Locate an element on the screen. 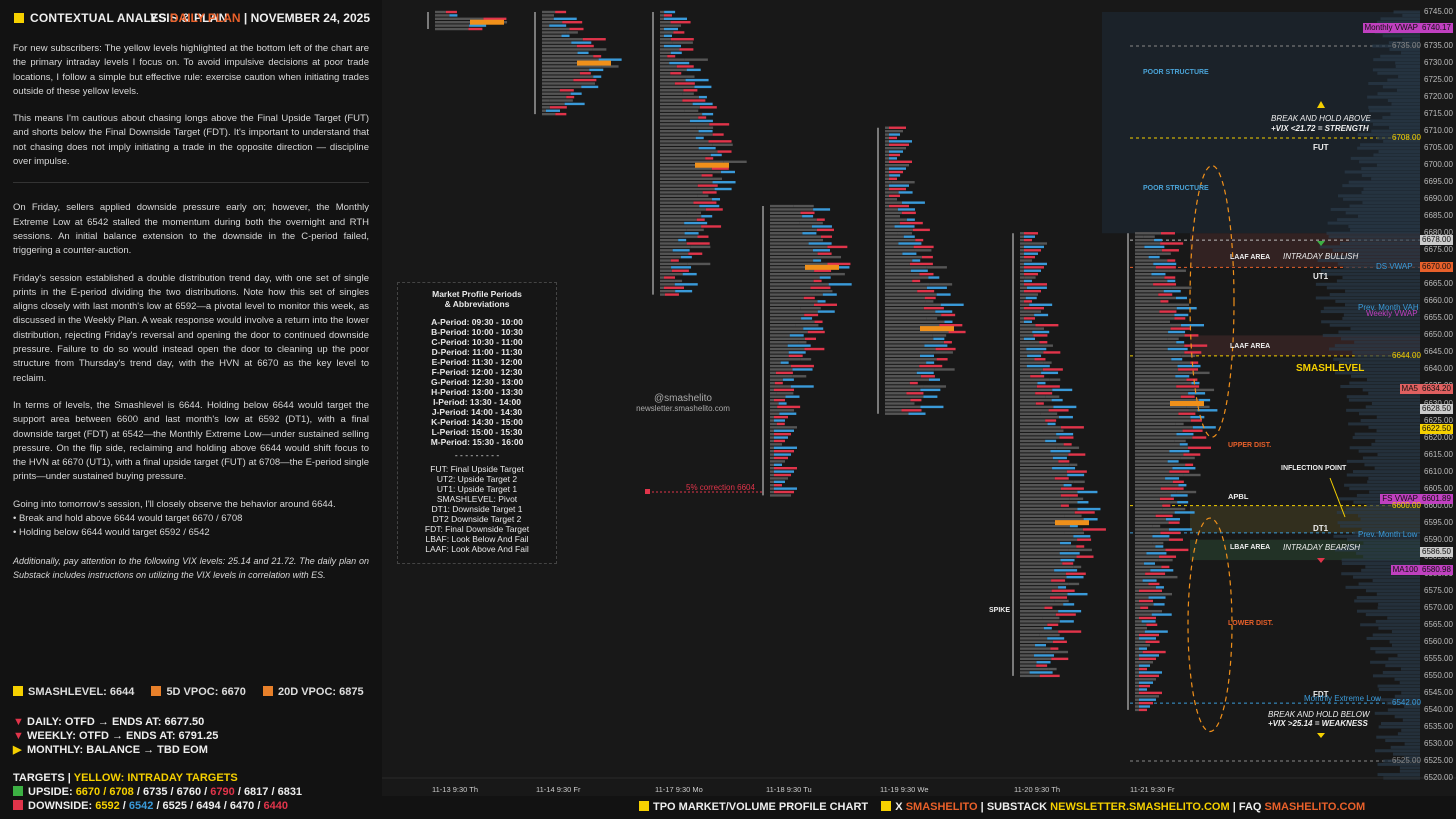  price-tag: 6634.20 is located at coordinates (1436, 389).